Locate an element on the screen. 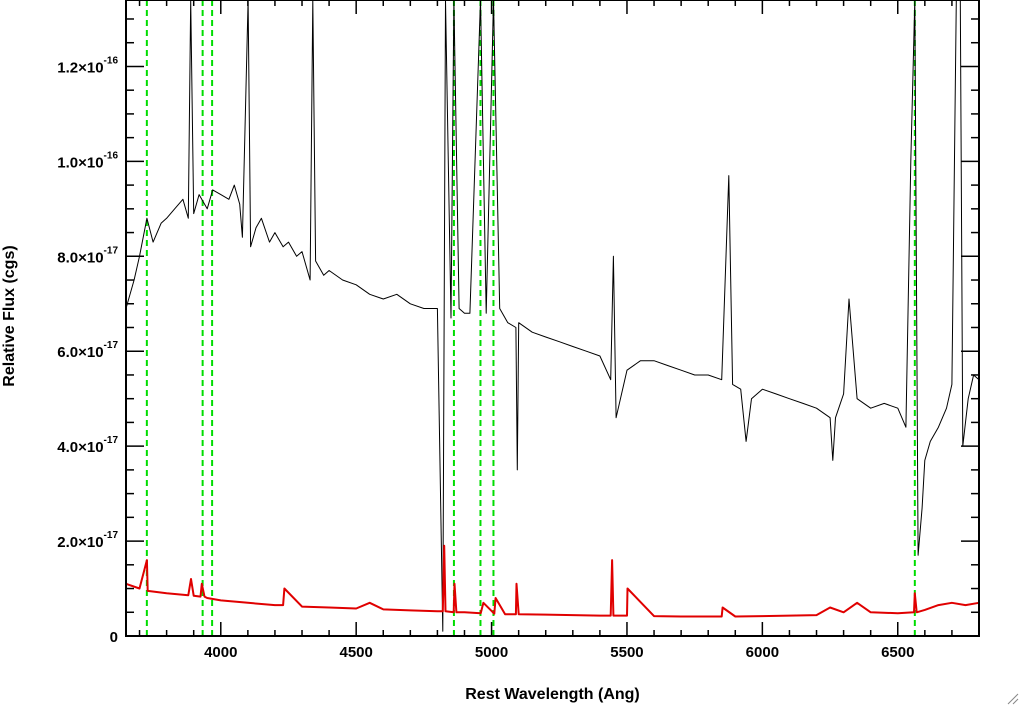 Image resolution: width=1020 pixels, height=706 pixels. x-axis-title: Rest Wavelength (Ang) is located at coordinates (552, 694).